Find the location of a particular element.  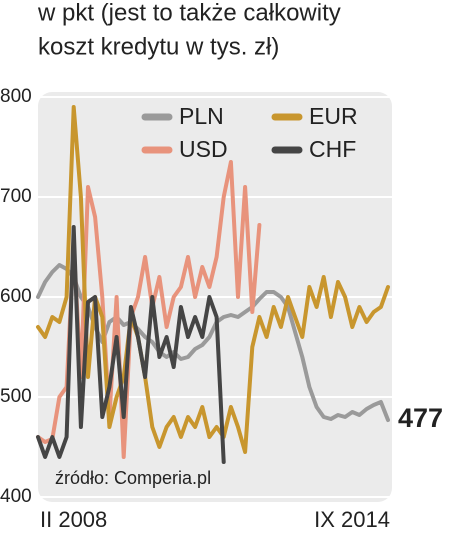

x-tick-label: IX 2014 is located at coordinates (352, 519).